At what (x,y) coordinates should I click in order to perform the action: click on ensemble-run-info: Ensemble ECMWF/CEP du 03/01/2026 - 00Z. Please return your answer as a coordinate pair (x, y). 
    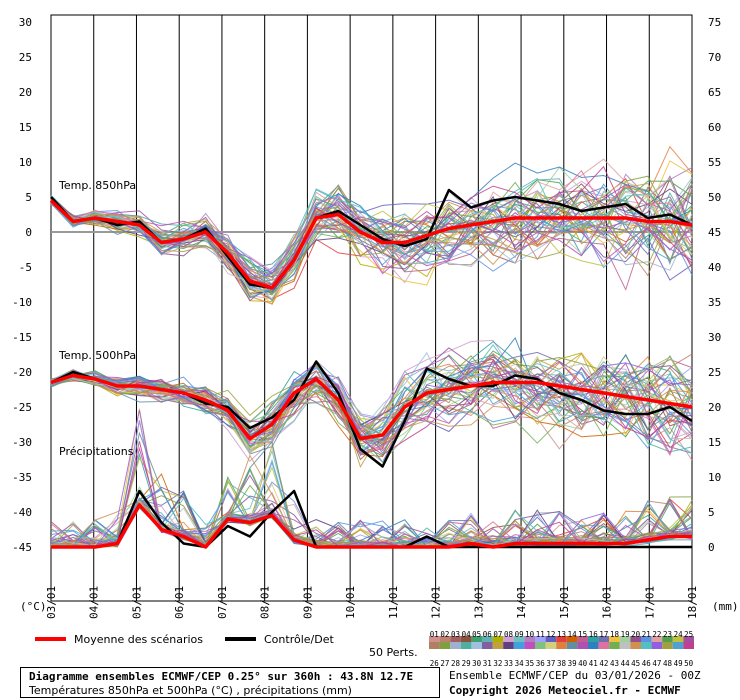
    Looking at the image, I should click on (575, 675).